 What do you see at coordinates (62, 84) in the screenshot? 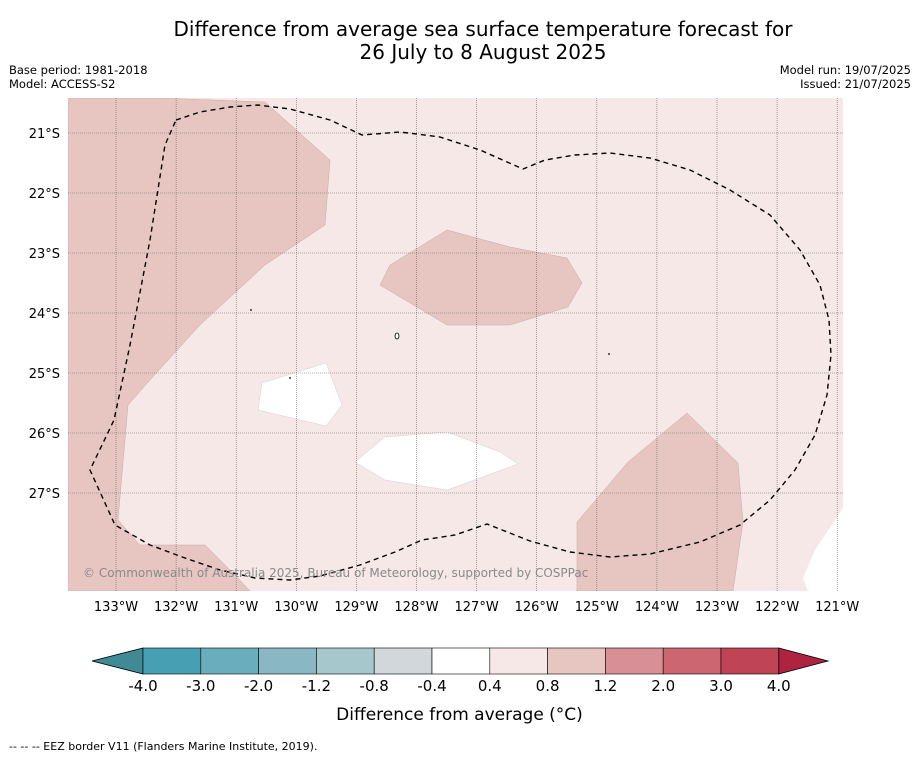
I see `model-name: Model: ACCESS-S2` at bounding box center [62, 84].